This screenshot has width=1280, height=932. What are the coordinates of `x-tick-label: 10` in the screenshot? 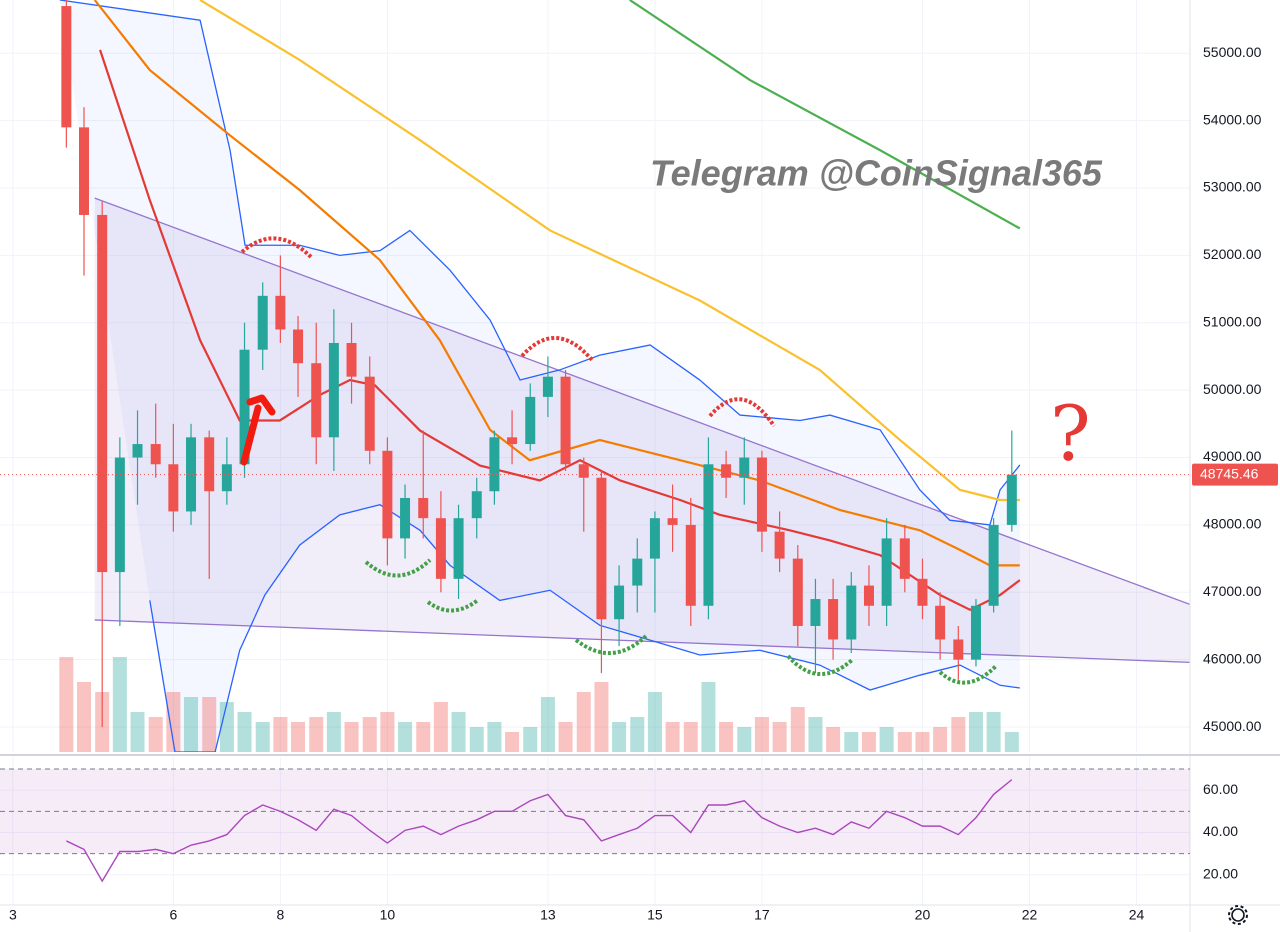 It's located at (388, 915).